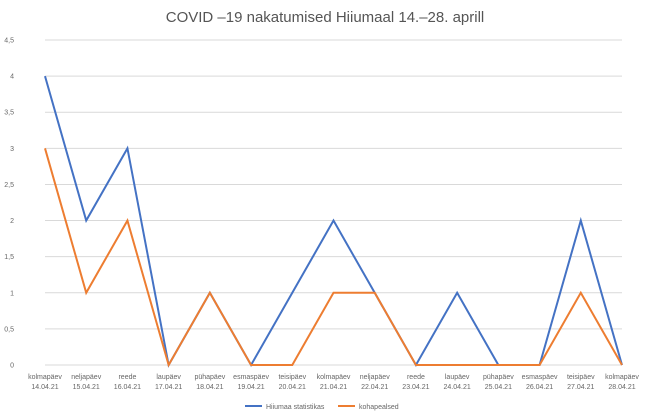 The height and width of the screenshot is (419, 650). Describe the element at coordinates (9, 185) in the screenshot. I see `y-tick-label: 2,5` at that location.